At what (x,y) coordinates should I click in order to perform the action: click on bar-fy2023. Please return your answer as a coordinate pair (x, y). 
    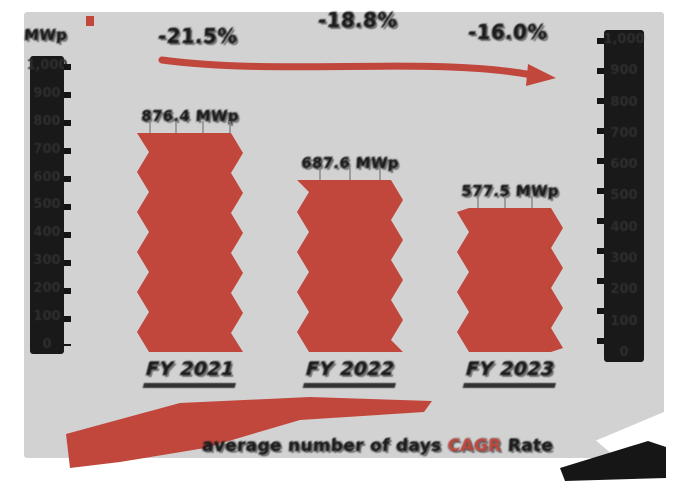
    Looking at the image, I should click on (510, 280).